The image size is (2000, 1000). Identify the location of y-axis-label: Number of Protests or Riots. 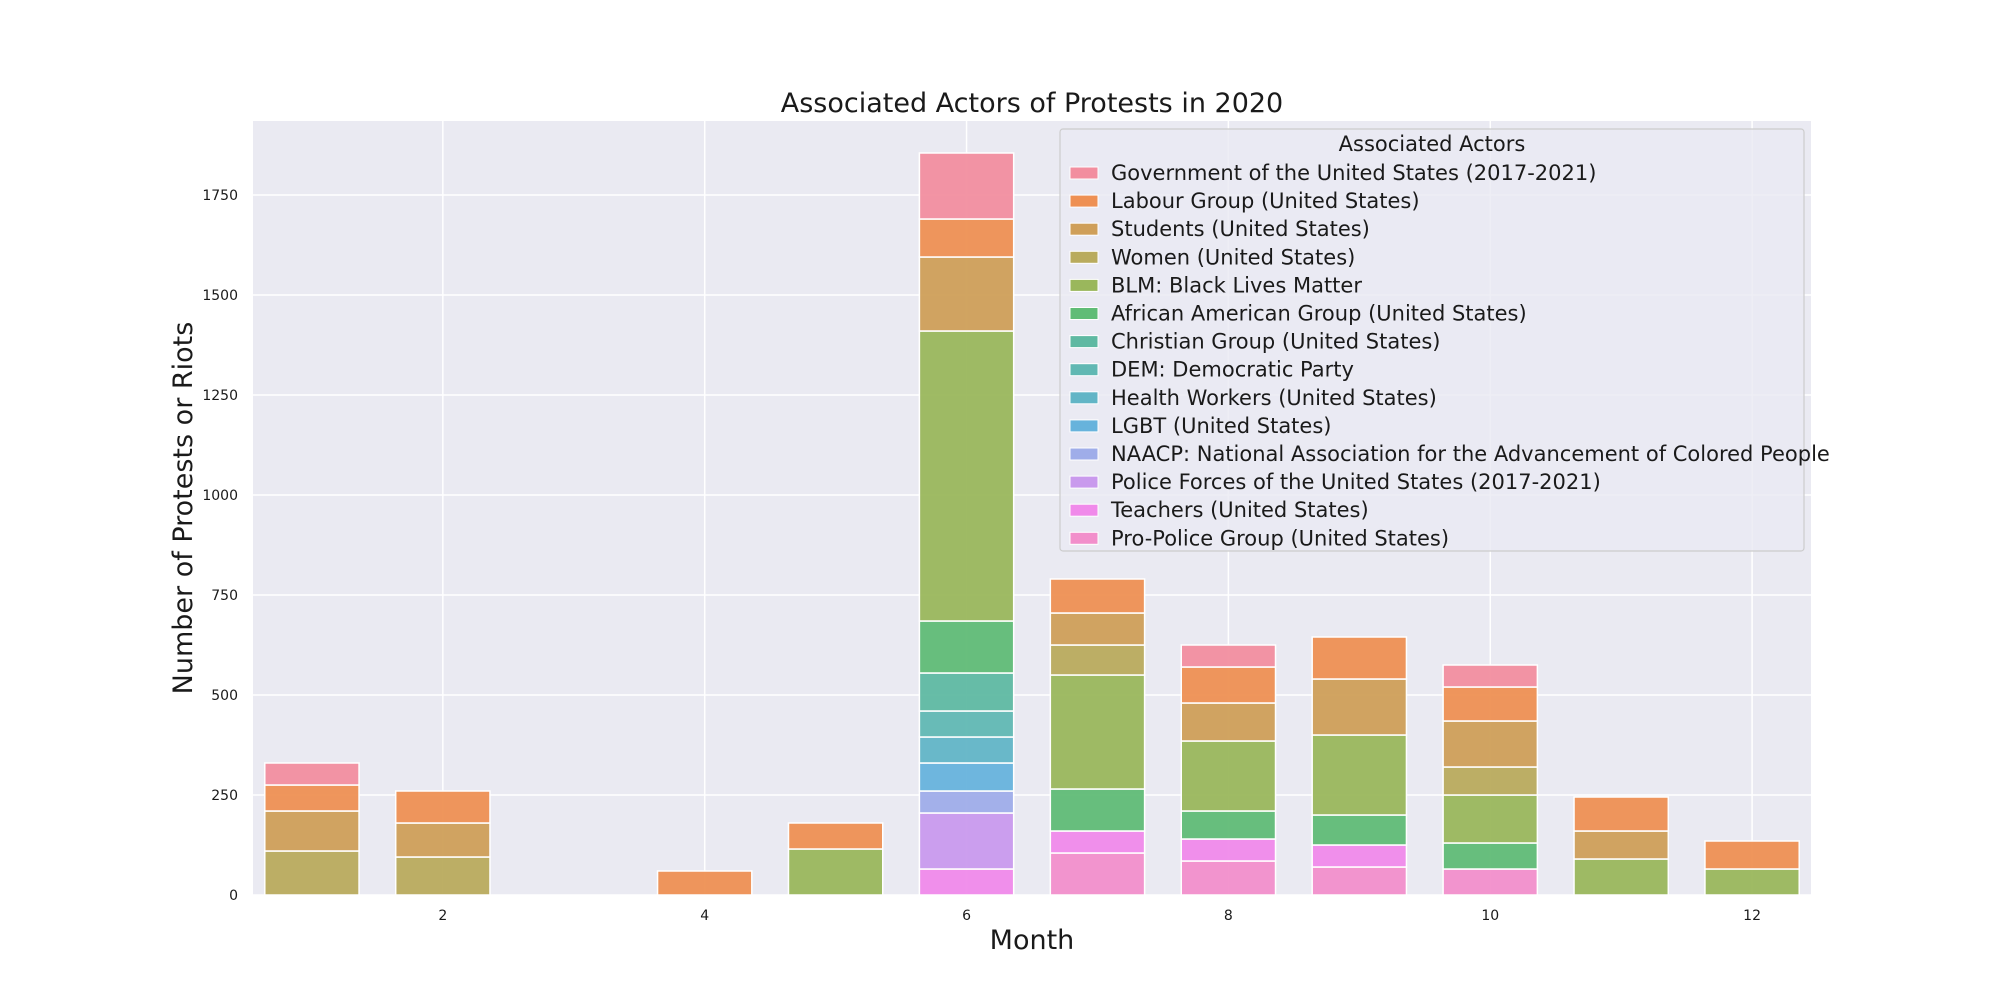
(183, 508).